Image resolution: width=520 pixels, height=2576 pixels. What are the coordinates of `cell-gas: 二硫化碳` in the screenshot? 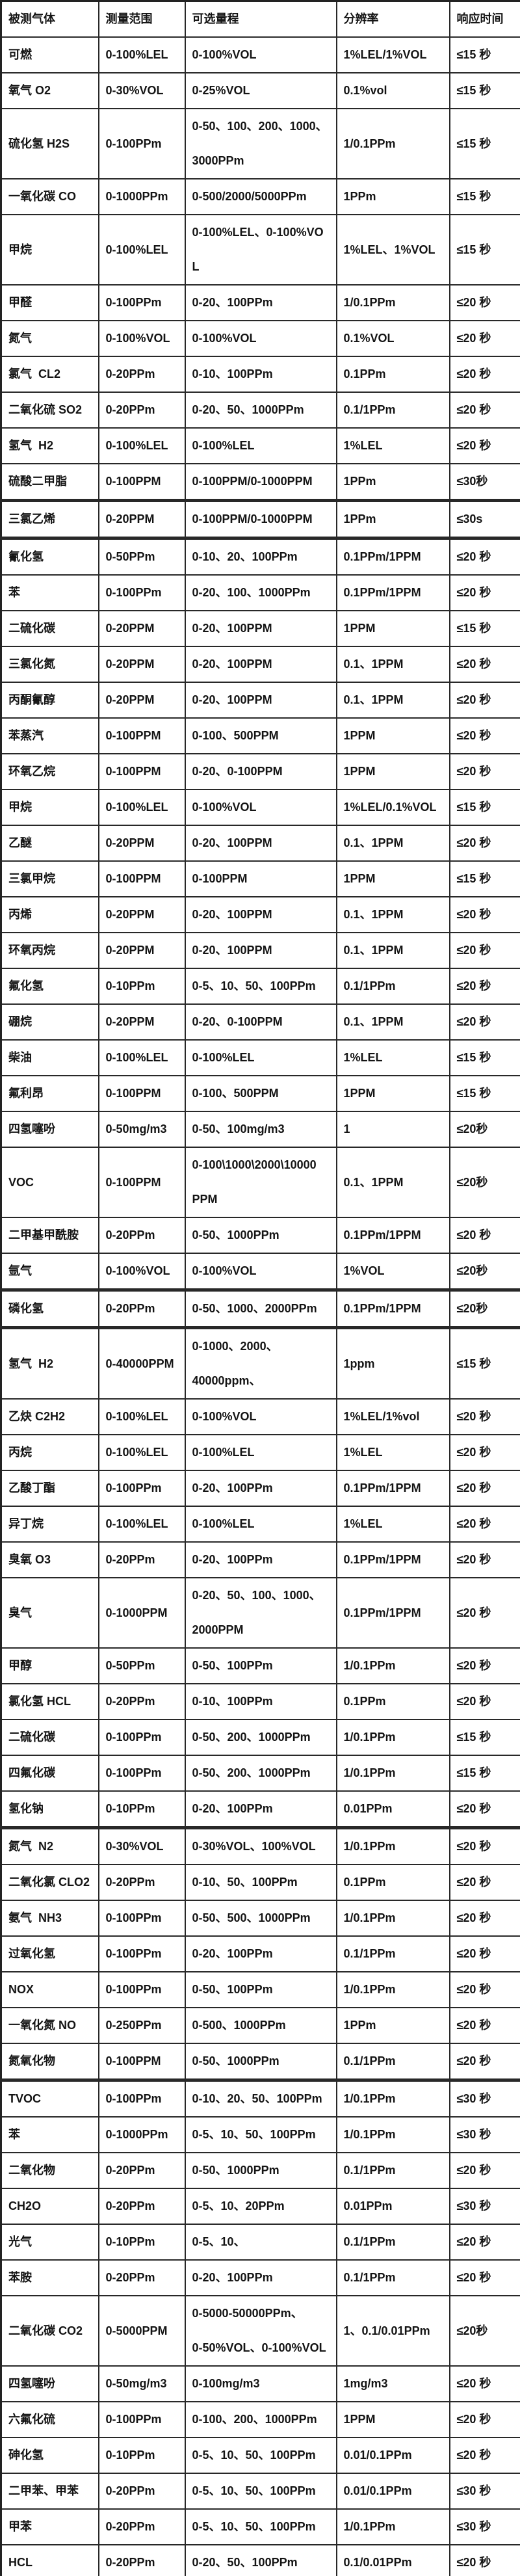 It's located at (50, 1737).